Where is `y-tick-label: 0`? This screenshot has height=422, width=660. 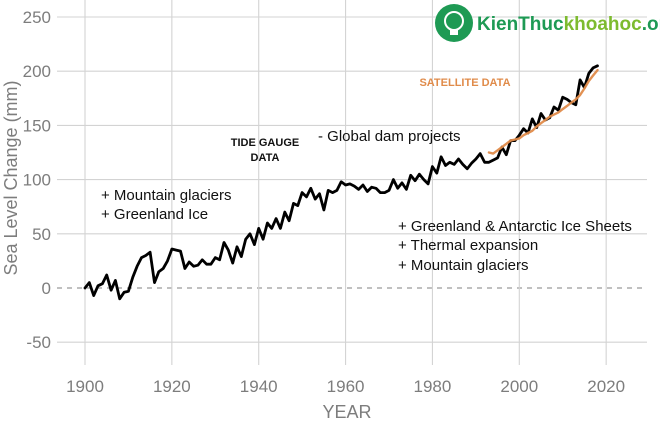
y-tick-label: 0 is located at coordinates (46, 288).